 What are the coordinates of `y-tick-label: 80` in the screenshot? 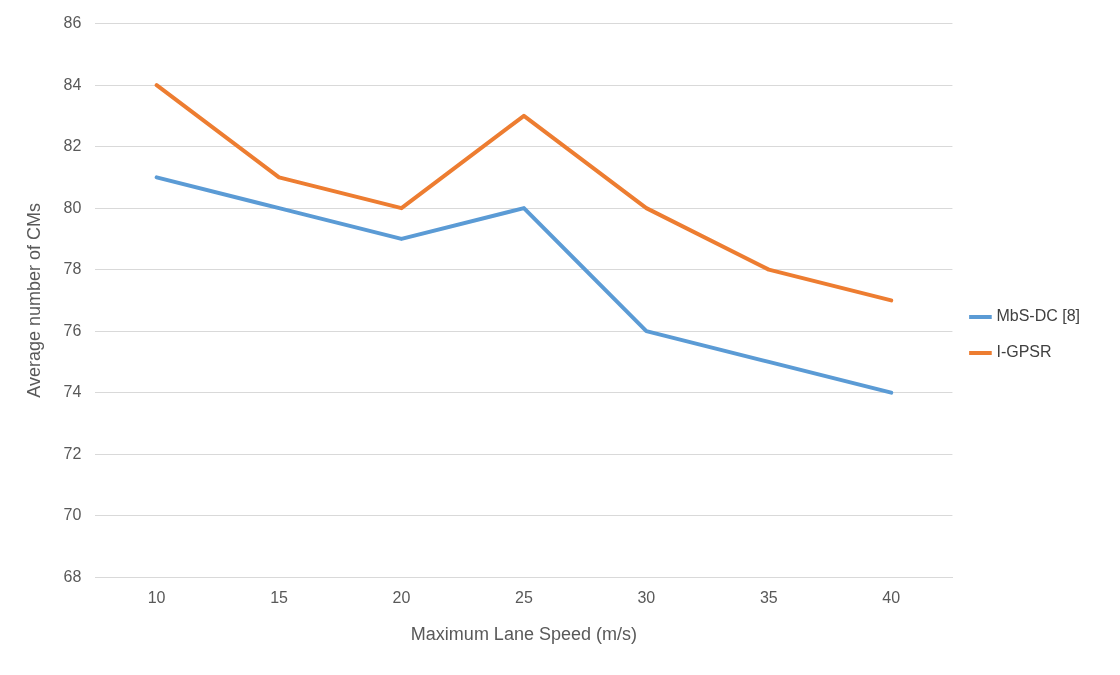 It's located at (72, 207).